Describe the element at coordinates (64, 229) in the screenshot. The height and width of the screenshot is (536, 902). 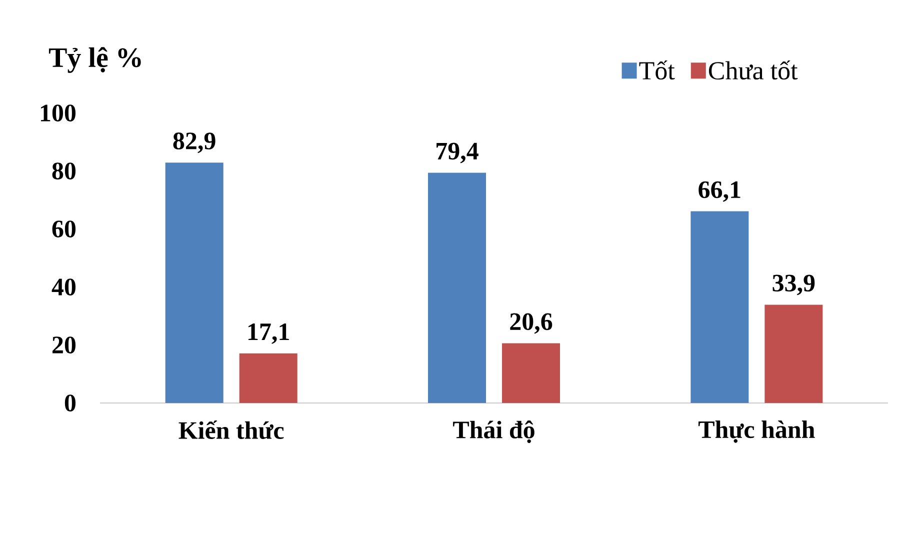
I see `y-tick-label: 60` at that location.